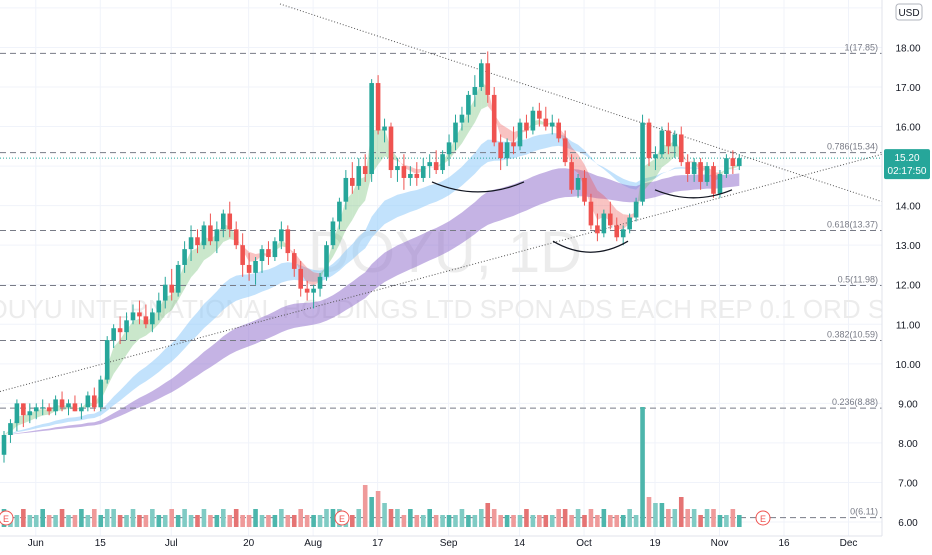 The height and width of the screenshot is (555, 932). Describe the element at coordinates (861, 47) in the screenshot. I see `fib-level-label: 1(17.85)` at that location.